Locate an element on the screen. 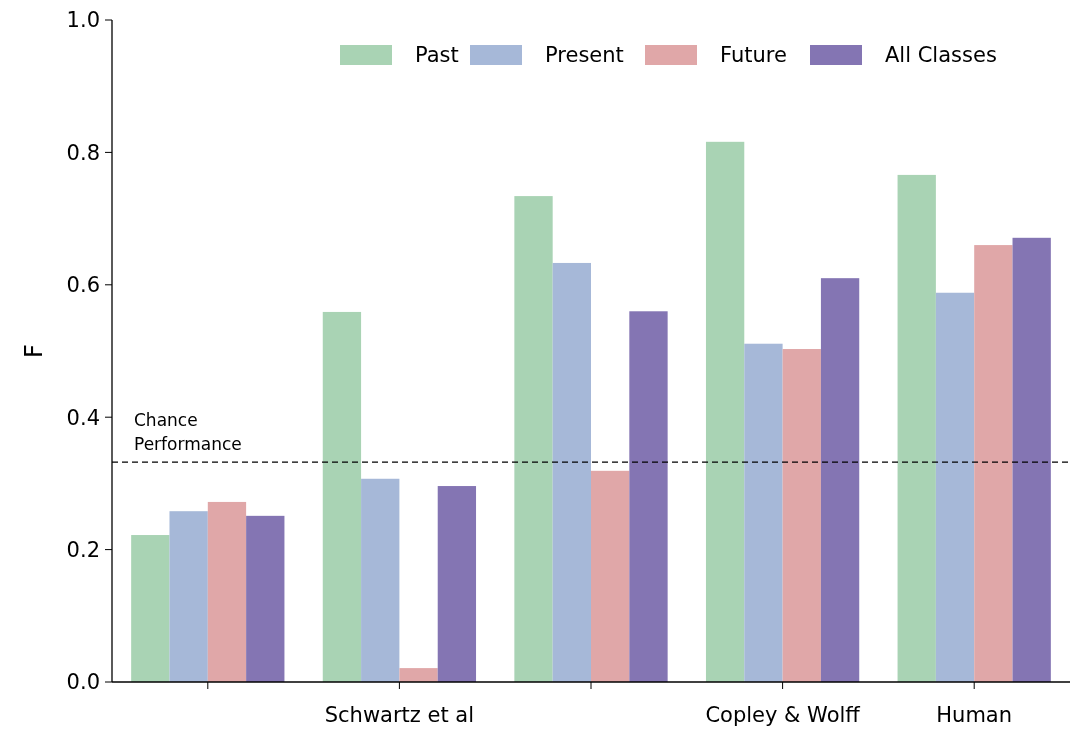  y-tick-label: 0.8 is located at coordinates (83, 152).